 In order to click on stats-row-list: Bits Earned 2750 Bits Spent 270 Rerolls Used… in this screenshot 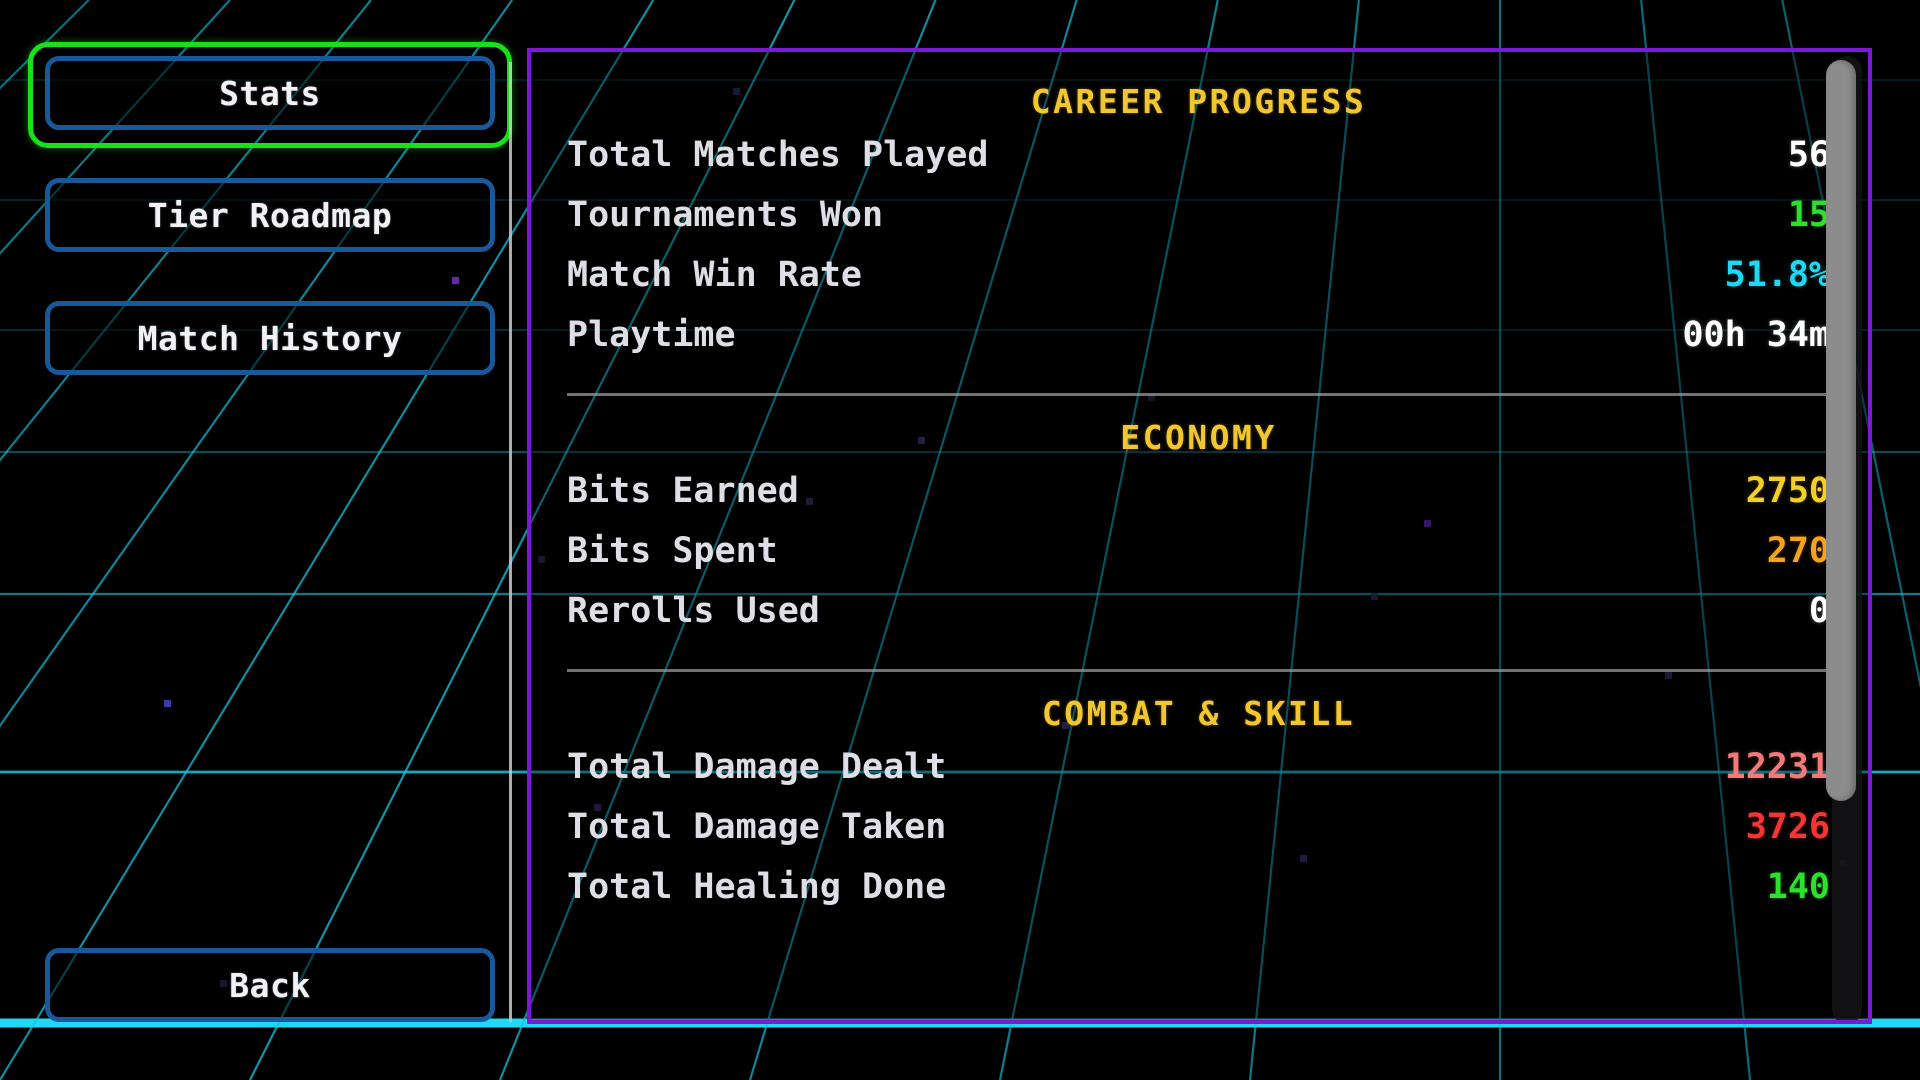, I will do `click(1198, 561)`.